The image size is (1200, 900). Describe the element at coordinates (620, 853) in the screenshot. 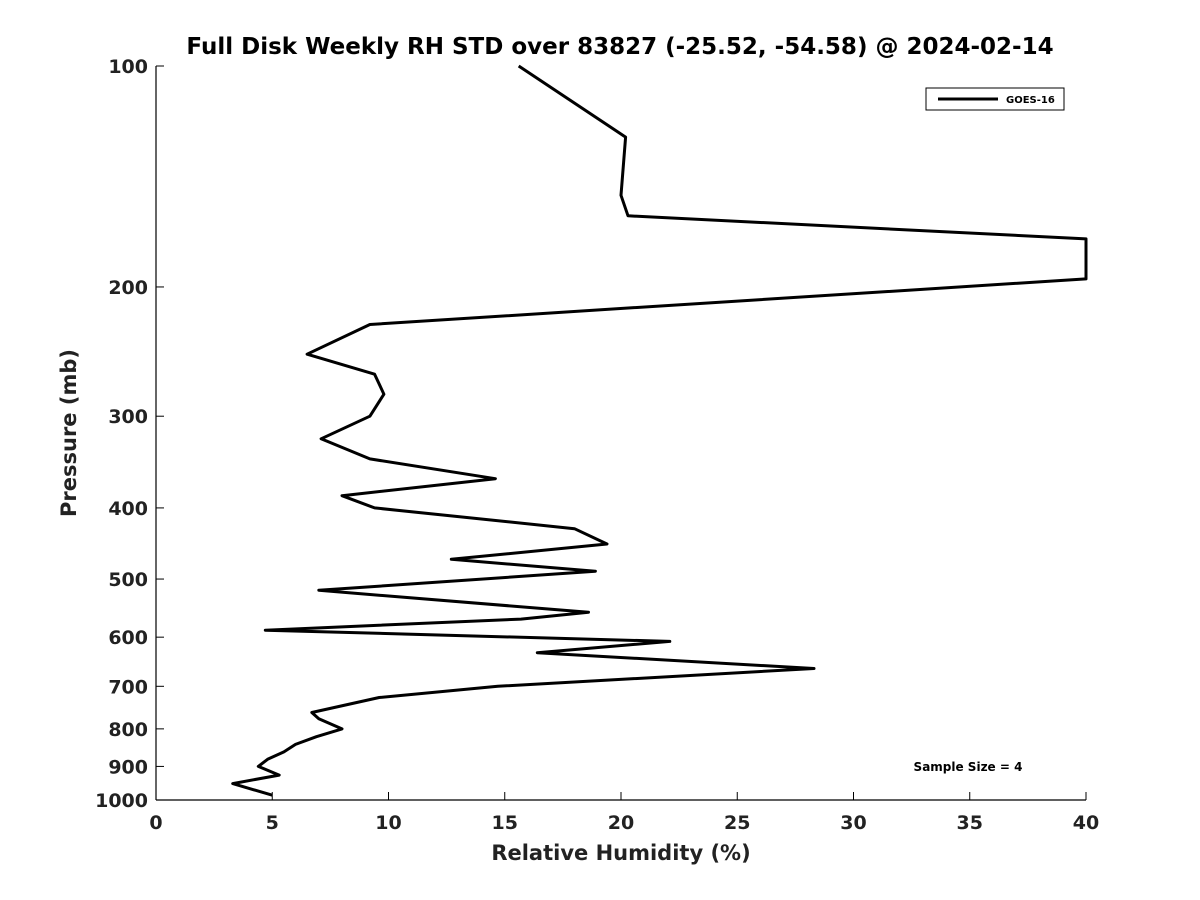

I see `x-axis-label: Relative Humidity (%)` at that location.